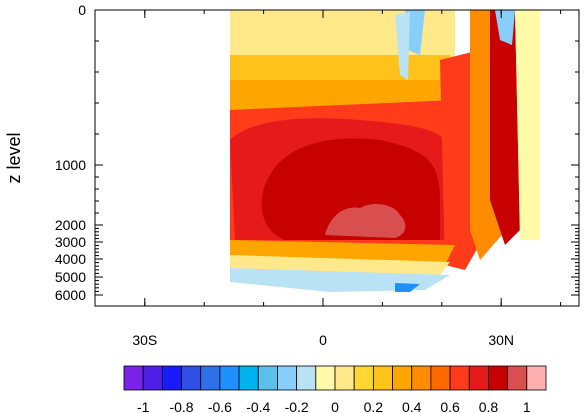 This screenshot has height=413, width=586. What do you see at coordinates (258, 406) in the screenshot?
I see `colorbar-label: -0.4` at bounding box center [258, 406].